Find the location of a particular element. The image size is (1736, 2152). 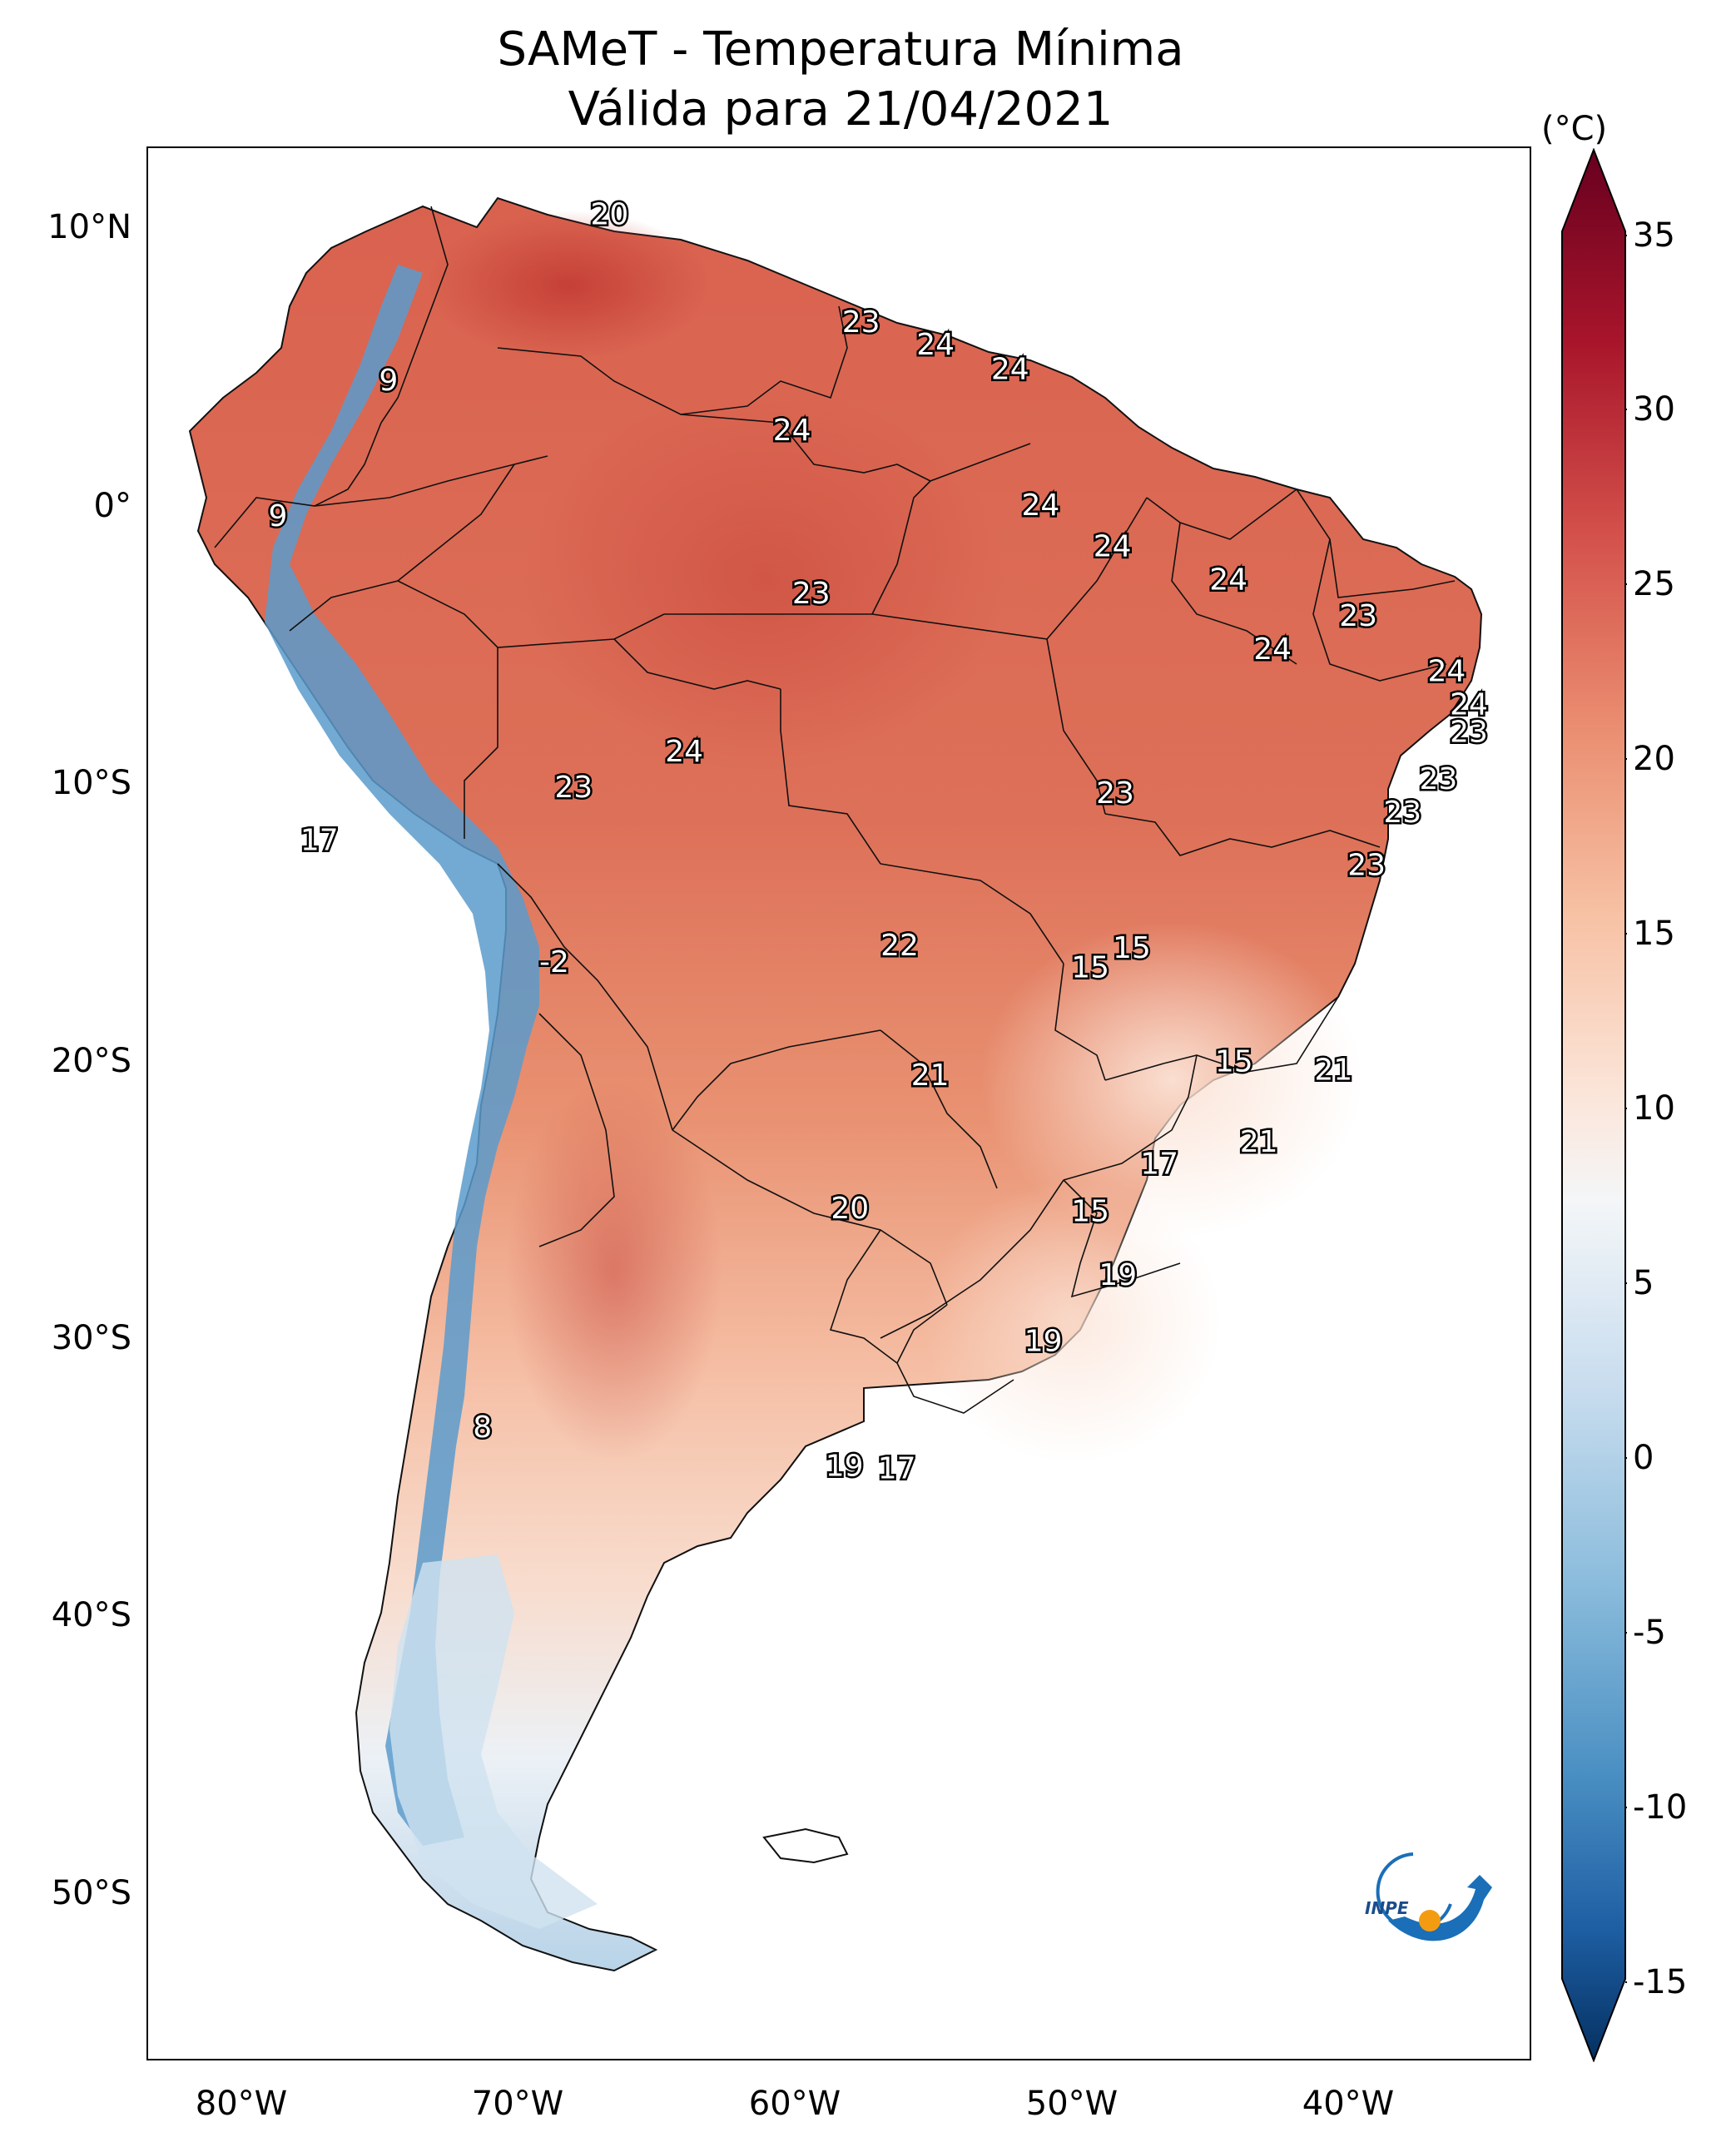

colorbar-tick-15: 15 is located at coordinates (1654, 934).